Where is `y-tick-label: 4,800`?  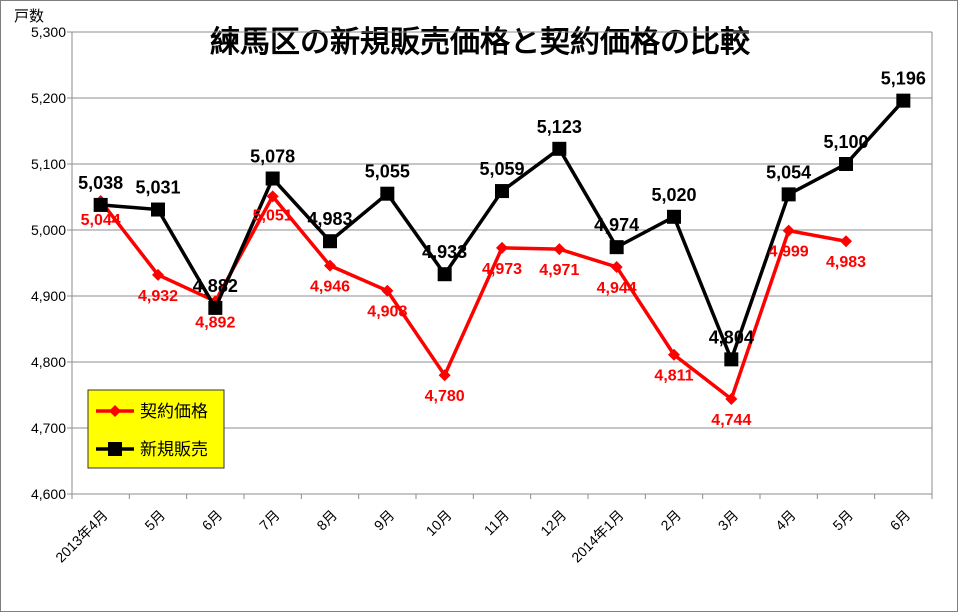
y-tick-label: 4,800 is located at coordinates (48, 362).